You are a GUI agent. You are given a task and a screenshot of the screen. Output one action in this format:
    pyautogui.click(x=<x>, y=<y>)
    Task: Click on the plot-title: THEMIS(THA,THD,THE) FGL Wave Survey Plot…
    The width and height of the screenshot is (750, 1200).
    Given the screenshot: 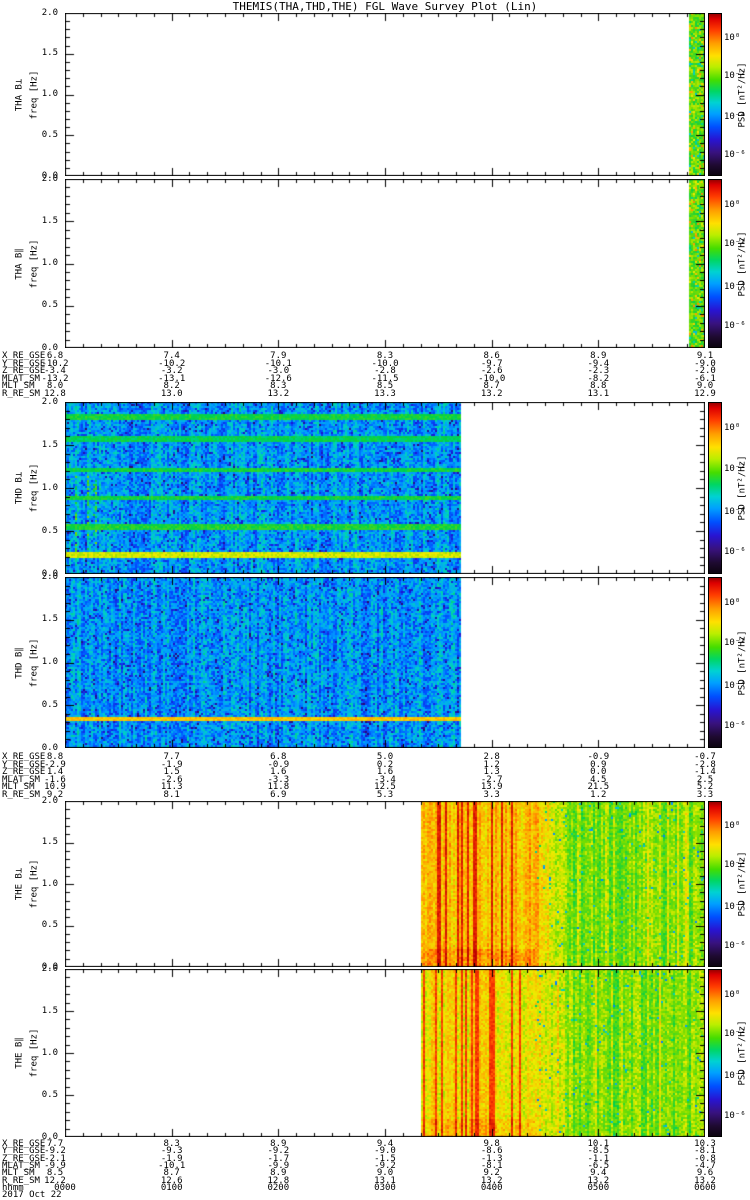 What is the action you would take?
    pyautogui.click(x=385, y=6)
    